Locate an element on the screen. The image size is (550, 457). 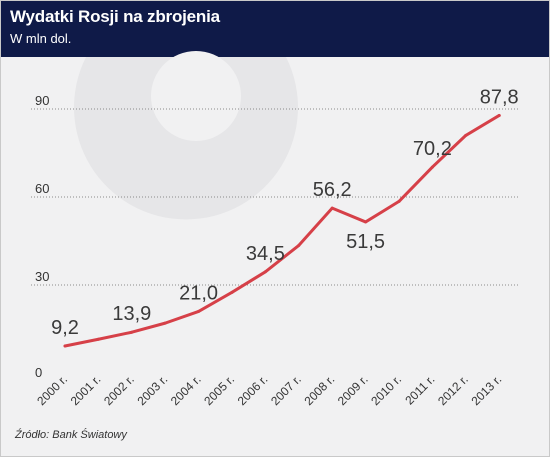
y-tick-label: 0 is located at coordinates (38, 372).